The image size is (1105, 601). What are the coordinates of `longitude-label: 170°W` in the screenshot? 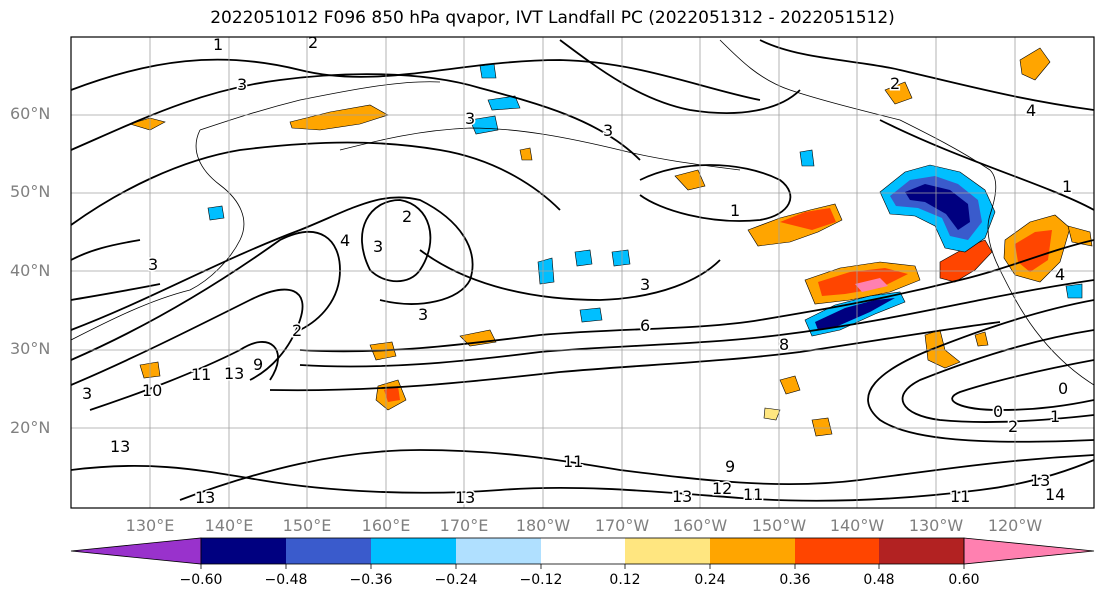 It's located at (622, 525).